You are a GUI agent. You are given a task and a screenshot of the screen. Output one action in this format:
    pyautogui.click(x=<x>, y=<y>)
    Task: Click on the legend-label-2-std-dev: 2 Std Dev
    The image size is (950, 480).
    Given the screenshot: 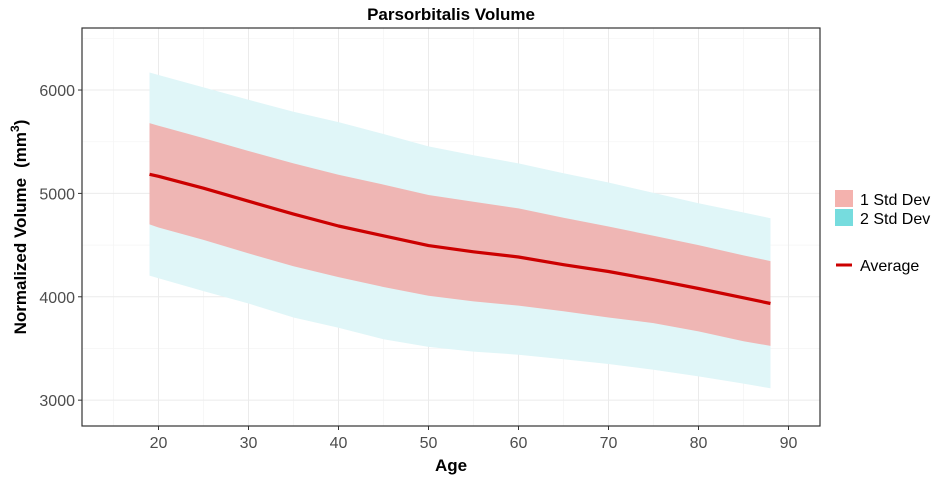 What is the action you would take?
    pyautogui.click(x=895, y=219)
    